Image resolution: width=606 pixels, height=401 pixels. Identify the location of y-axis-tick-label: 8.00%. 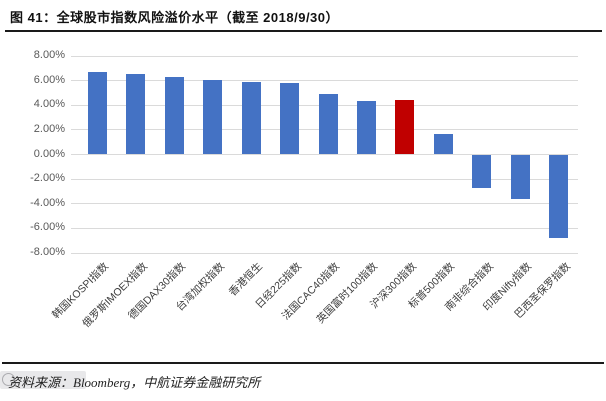
(49, 55).